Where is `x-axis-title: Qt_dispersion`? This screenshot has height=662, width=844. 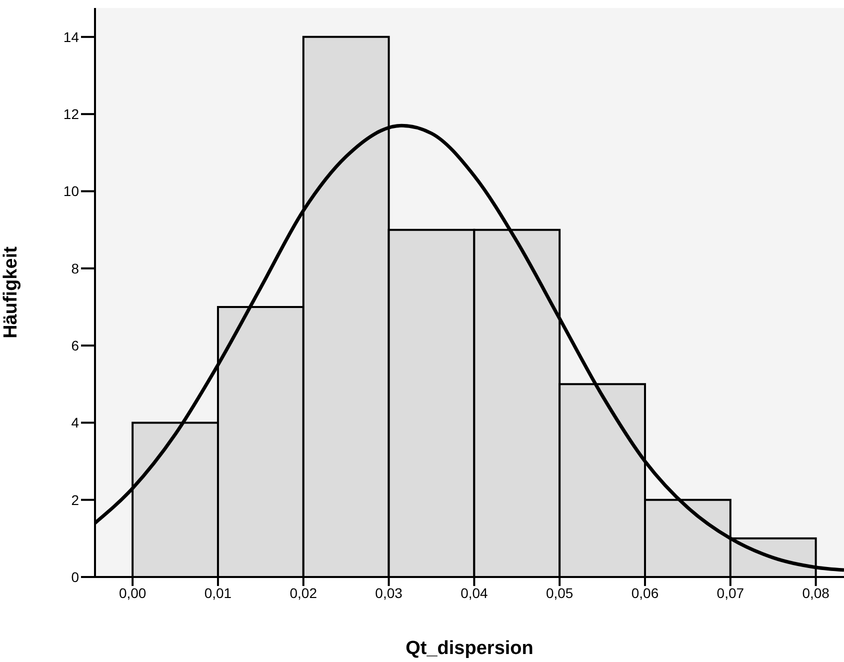
x-axis-title: Qt_dispersion is located at coordinates (470, 648).